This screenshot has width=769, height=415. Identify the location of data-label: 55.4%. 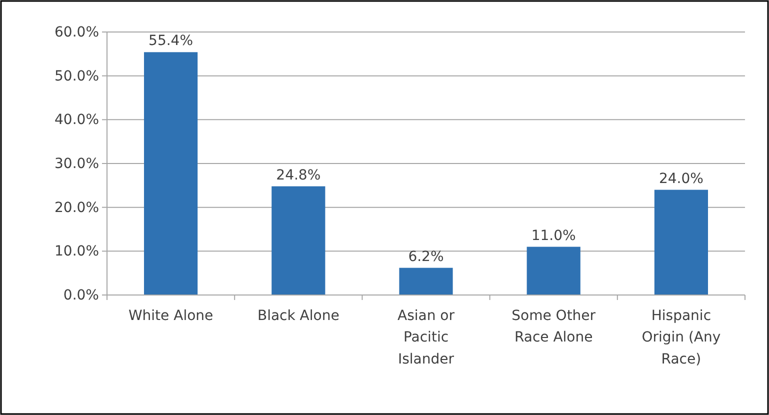
(171, 41).